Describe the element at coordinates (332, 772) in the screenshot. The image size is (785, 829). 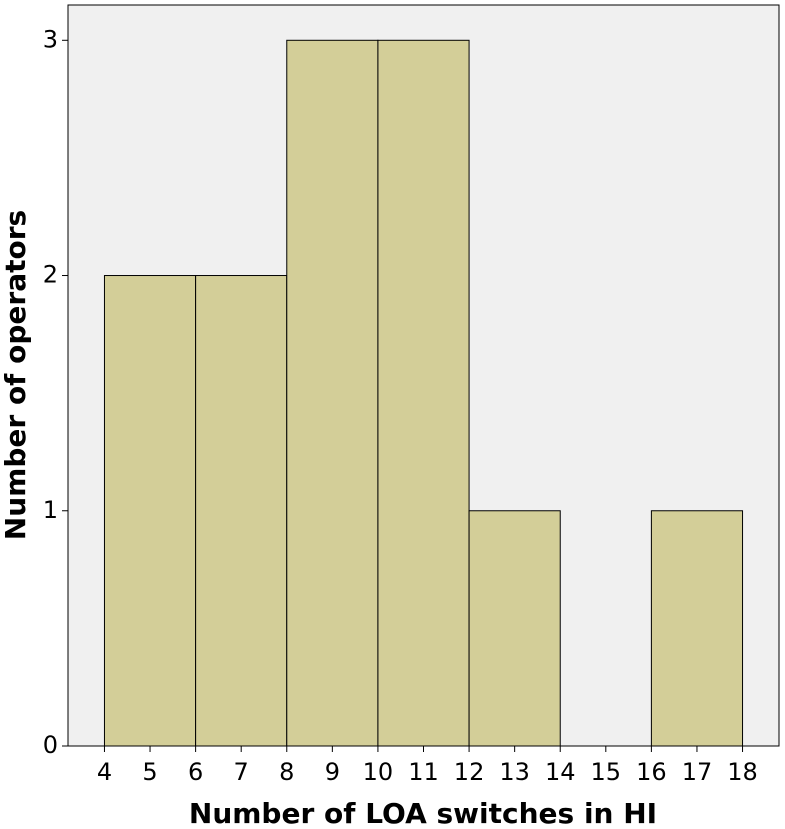
I see `x-tick-label: 9` at that location.